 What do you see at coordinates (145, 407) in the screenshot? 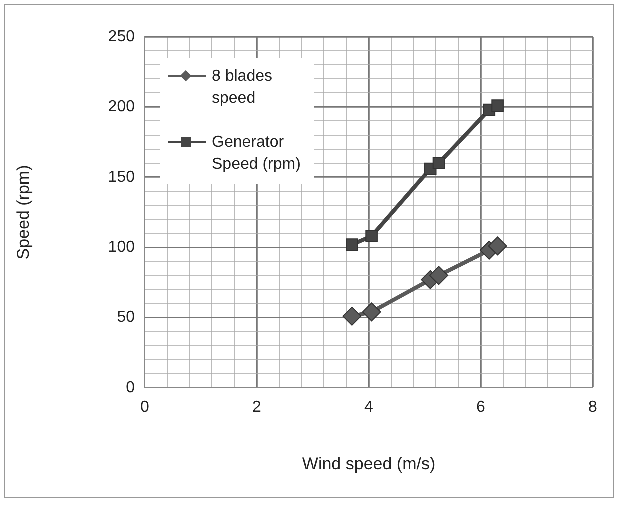
I see `x-tick-label: 0` at bounding box center [145, 407].